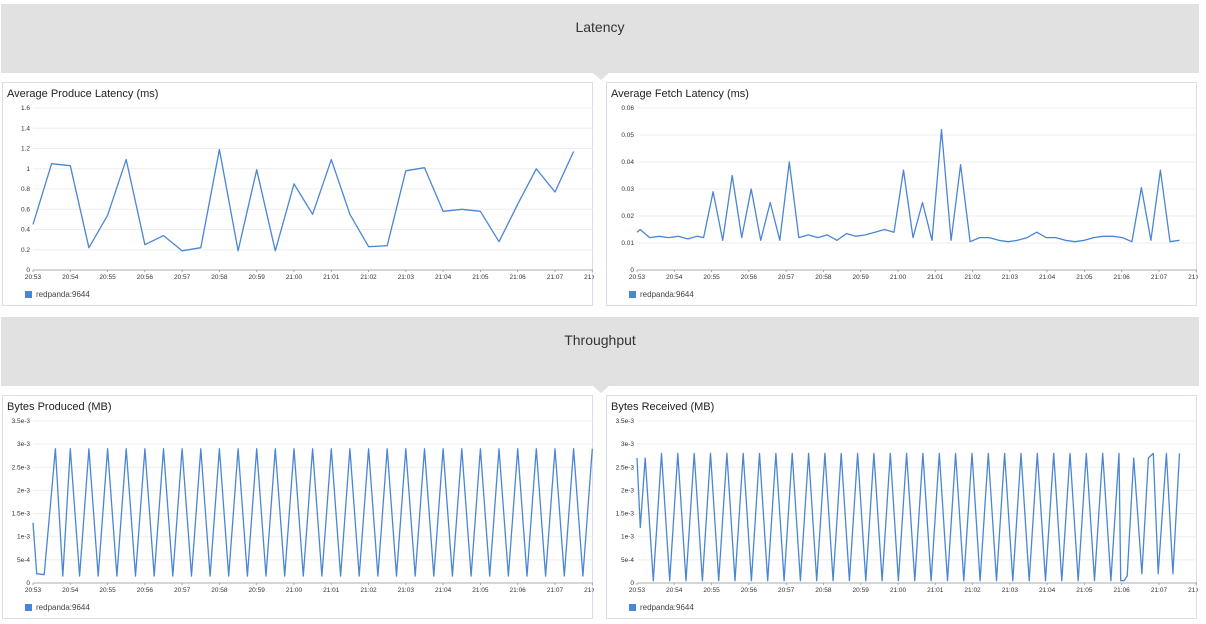 This screenshot has width=1206, height=624. Describe the element at coordinates (600, 42) in the screenshot. I see `section-header-latency: Latency` at that location.